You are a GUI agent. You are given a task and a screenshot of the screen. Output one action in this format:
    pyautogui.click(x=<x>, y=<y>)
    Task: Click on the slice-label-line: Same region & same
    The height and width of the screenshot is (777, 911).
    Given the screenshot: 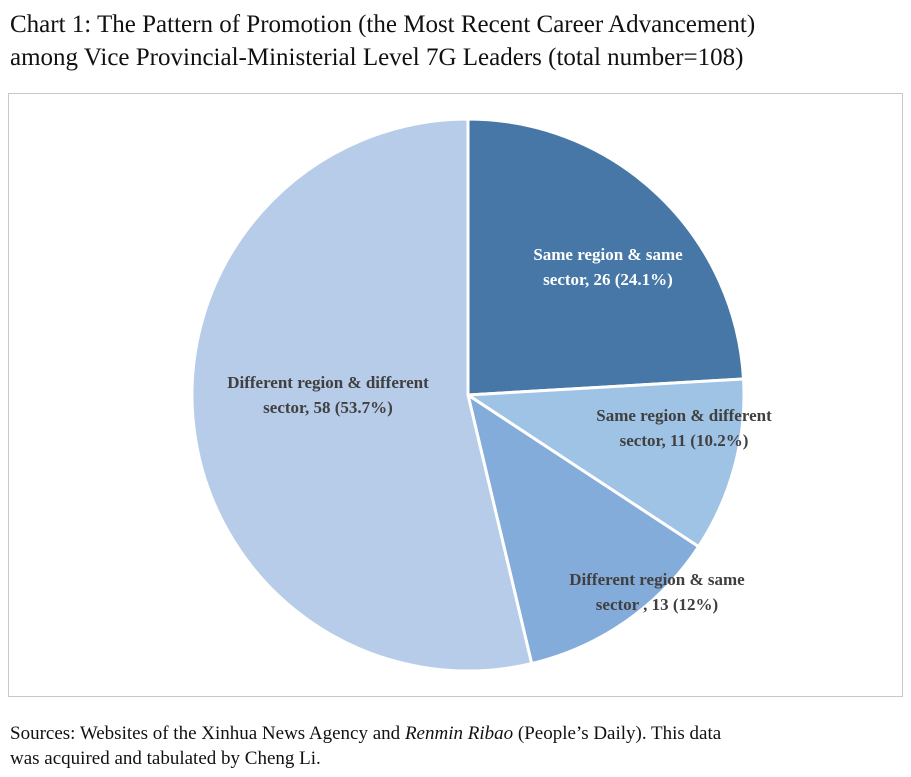 What is the action you would take?
    pyautogui.click(x=608, y=254)
    